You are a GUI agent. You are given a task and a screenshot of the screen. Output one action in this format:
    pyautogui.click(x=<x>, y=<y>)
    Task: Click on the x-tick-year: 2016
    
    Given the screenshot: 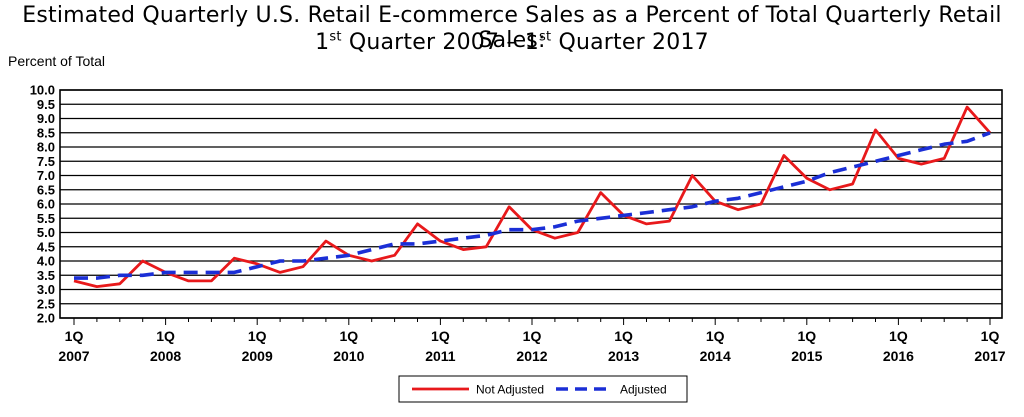 What is the action you would take?
    pyautogui.click(x=898, y=356)
    